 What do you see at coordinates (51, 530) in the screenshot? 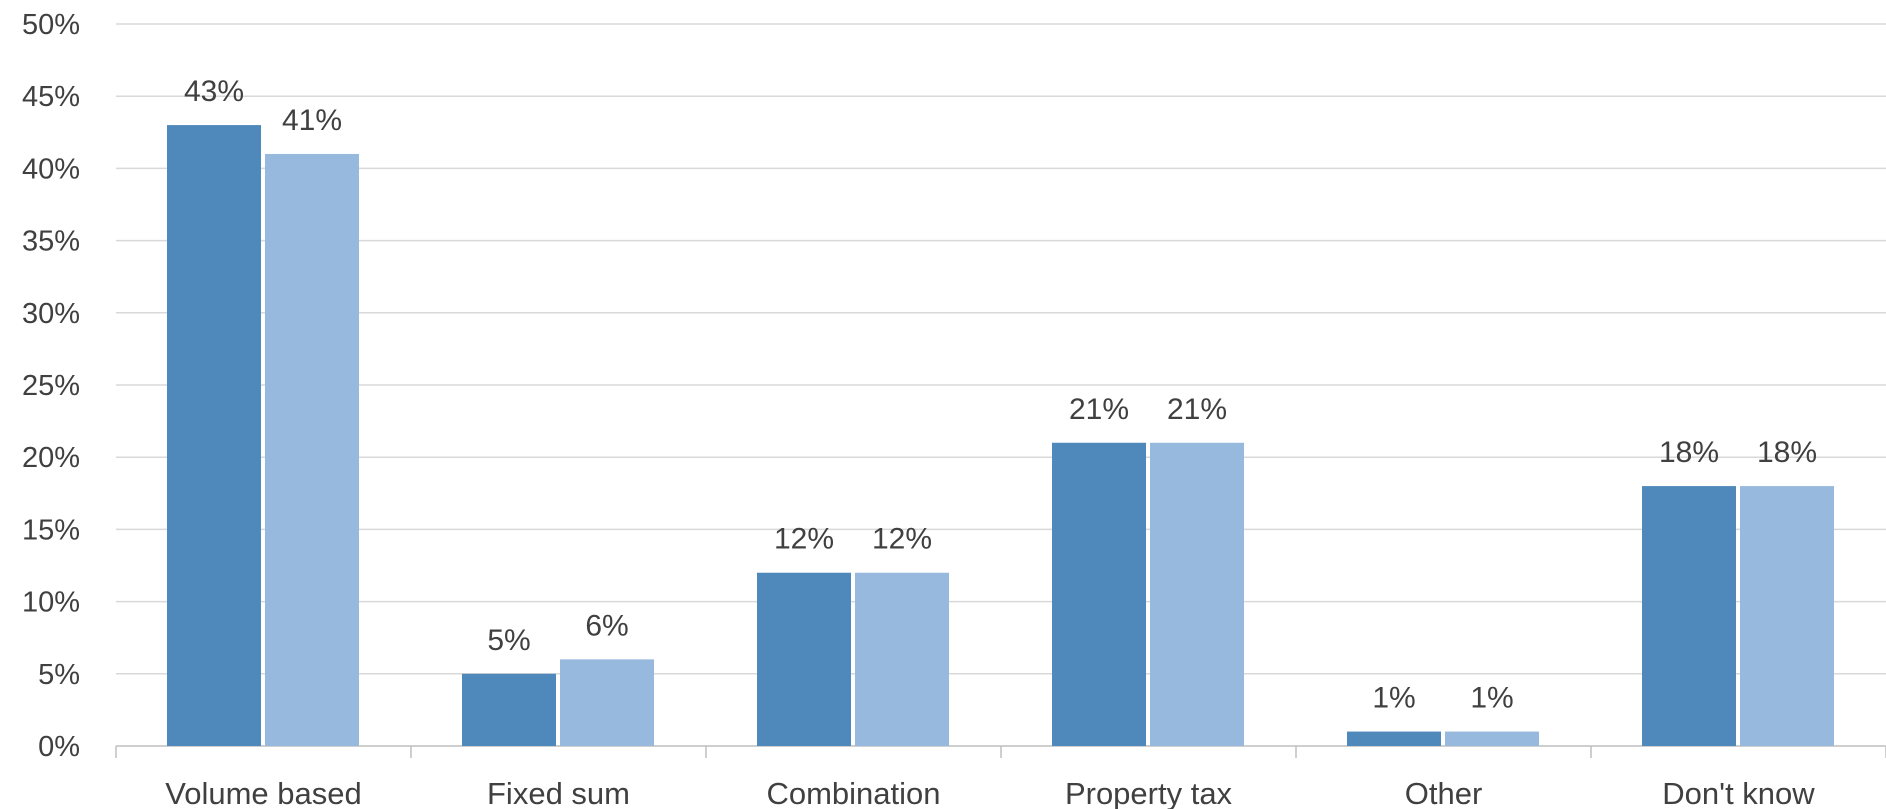
I see `y-tick-label: 15%` at bounding box center [51, 530].